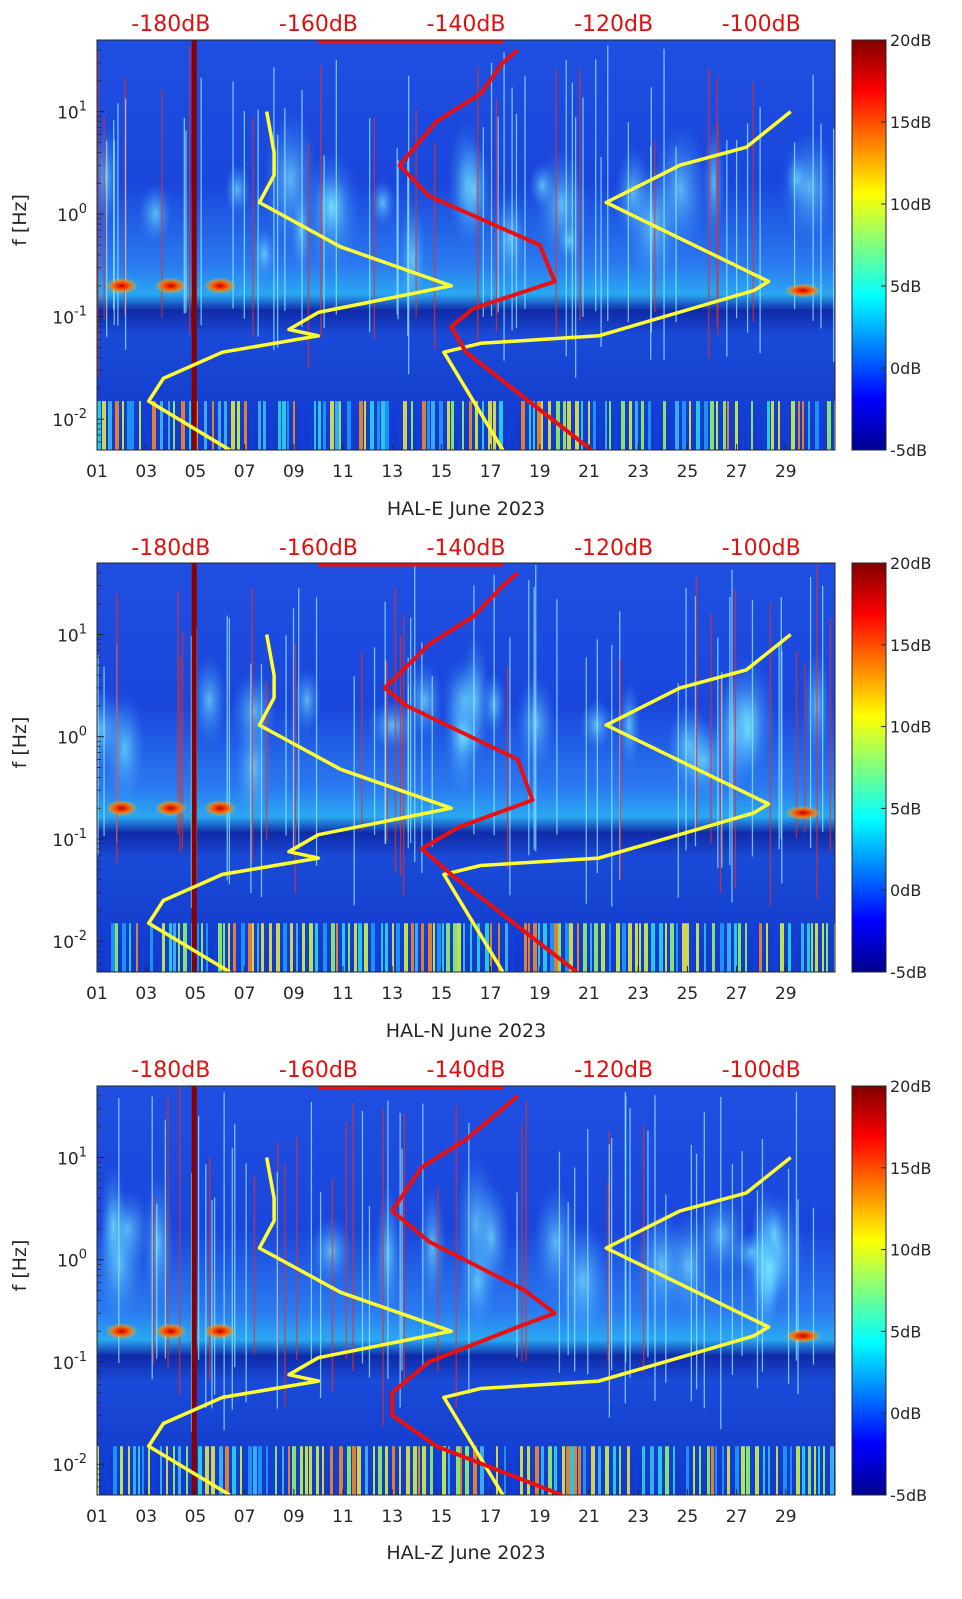 The image size is (962, 1599). I want to click on colorbar-tick-label: -5dB, so click(908, 1495).